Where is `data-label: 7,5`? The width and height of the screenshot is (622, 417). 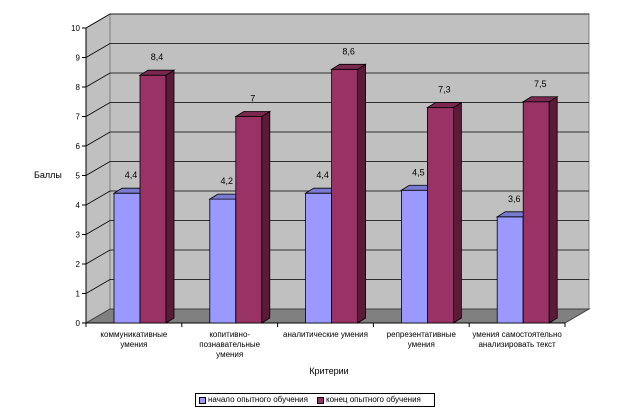
data-label: 7,5 is located at coordinates (540, 84).